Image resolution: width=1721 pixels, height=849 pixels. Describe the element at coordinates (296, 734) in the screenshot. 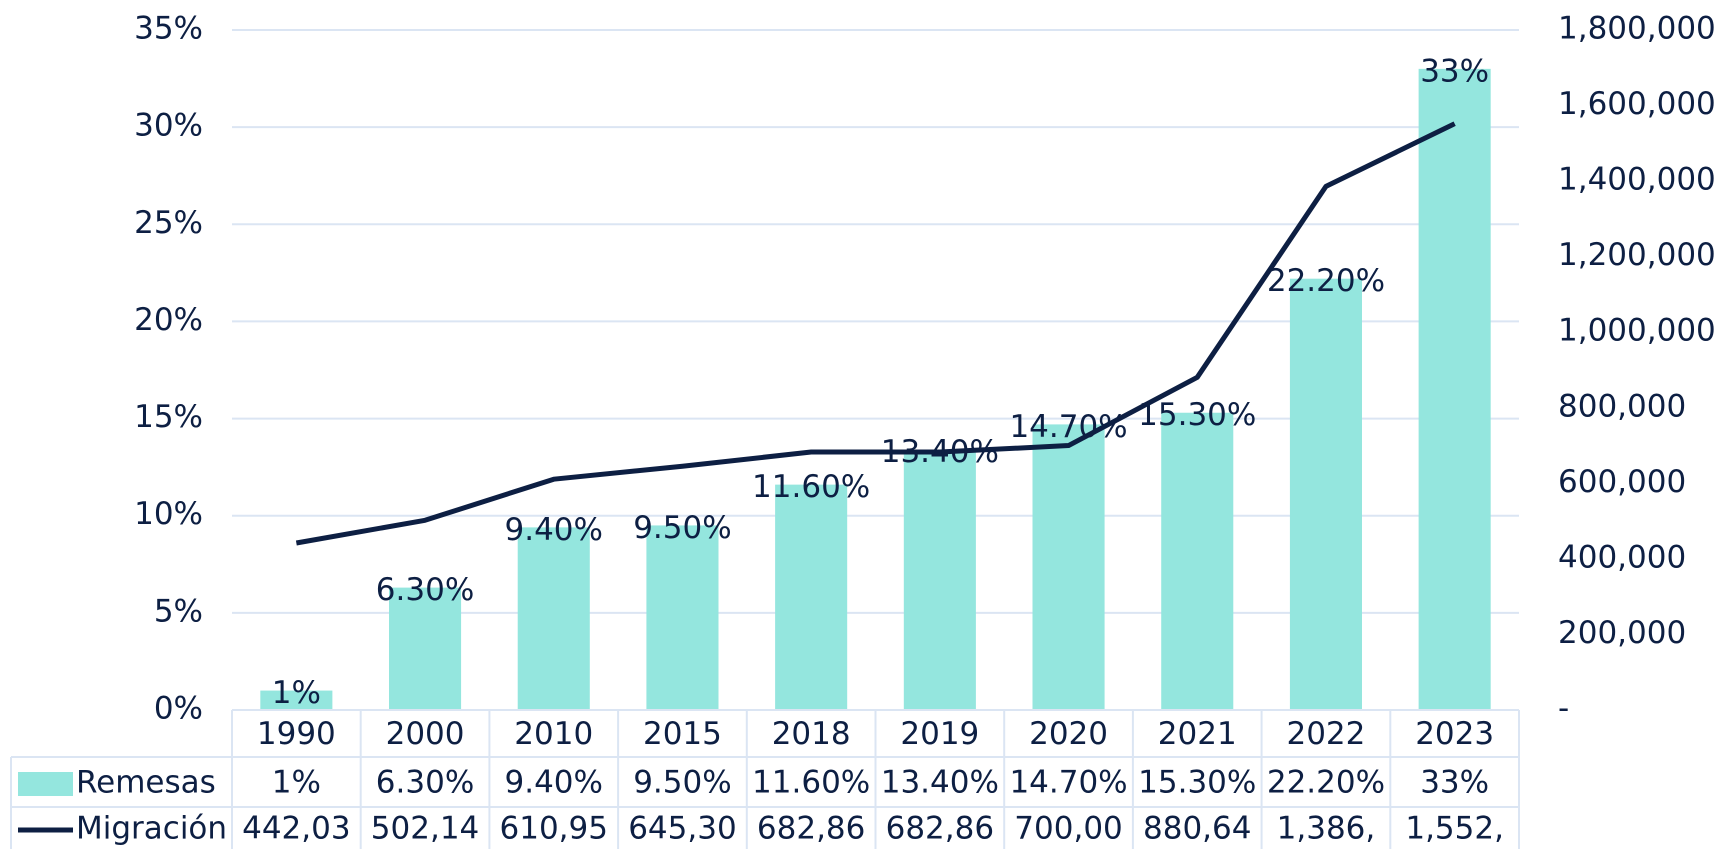

I see `x-tick-label: 1990` at that location.